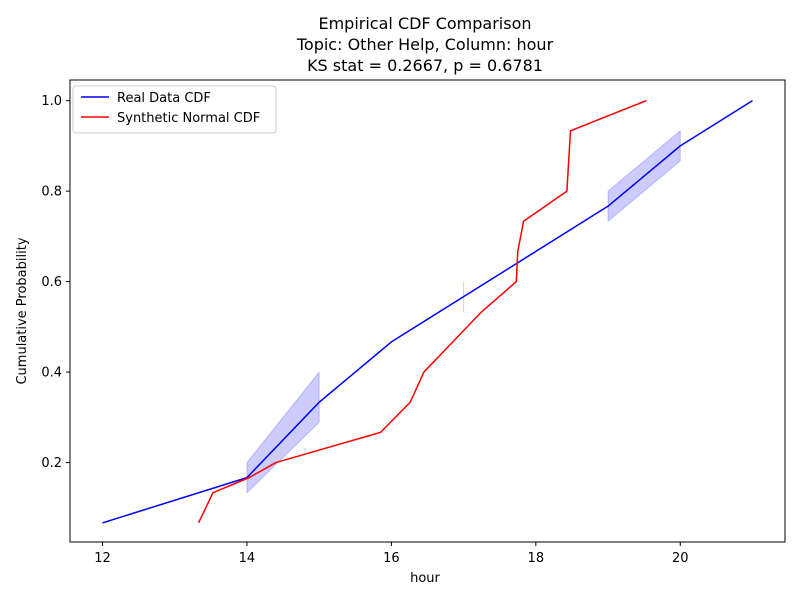 The height and width of the screenshot is (600, 800). What do you see at coordinates (536, 558) in the screenshot?
I see `x-tick-label: 18` at bounding box center [536, 558].